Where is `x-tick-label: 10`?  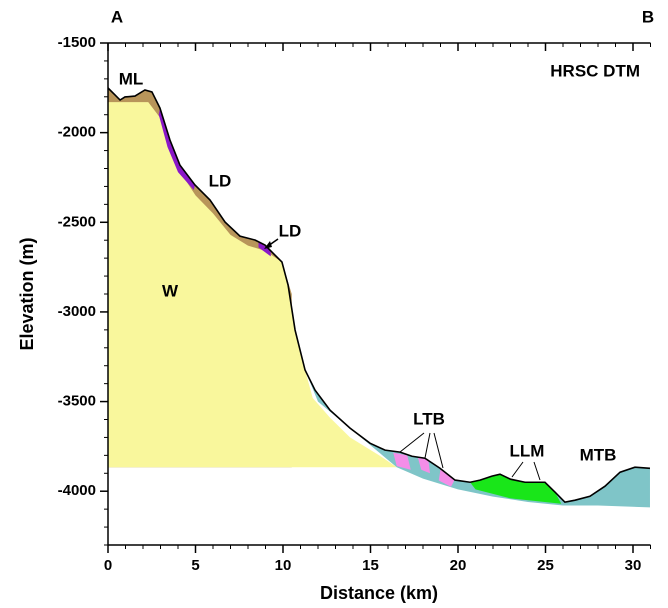 x-tick-label: 10 is located at coordinates (283, 565).